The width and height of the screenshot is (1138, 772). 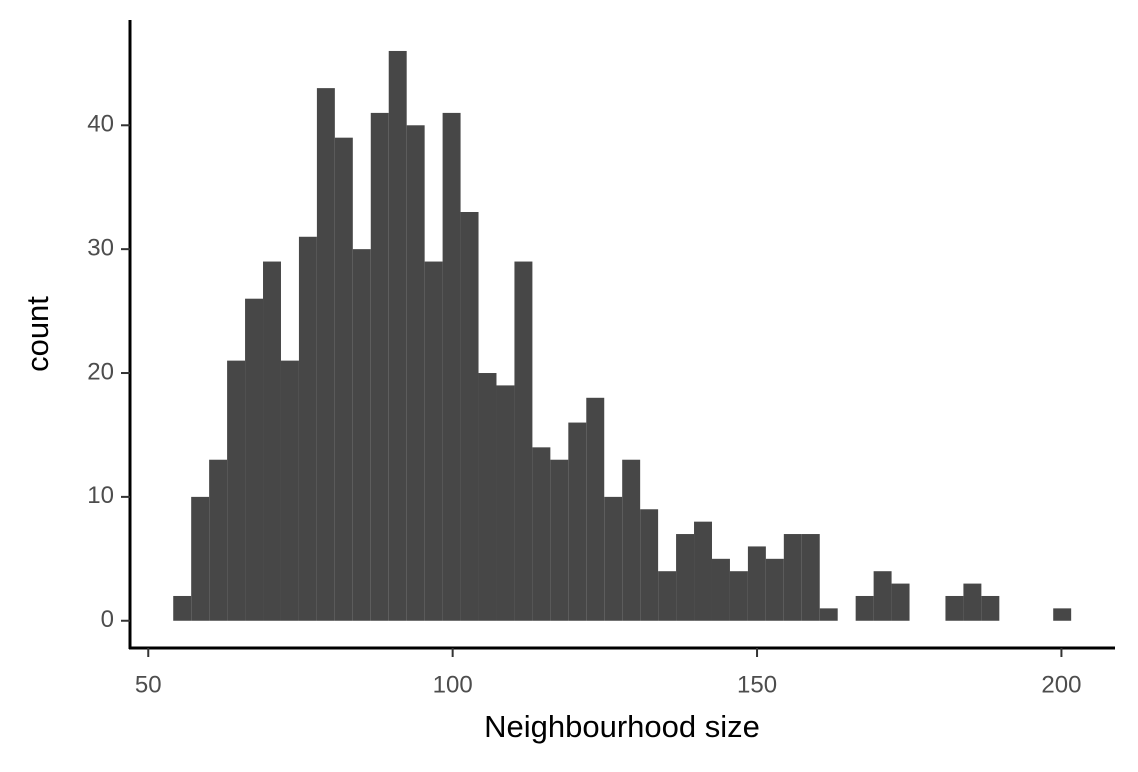 I want to click on x-axis-title: Neighbourhood size, so click(x=622, y=726).